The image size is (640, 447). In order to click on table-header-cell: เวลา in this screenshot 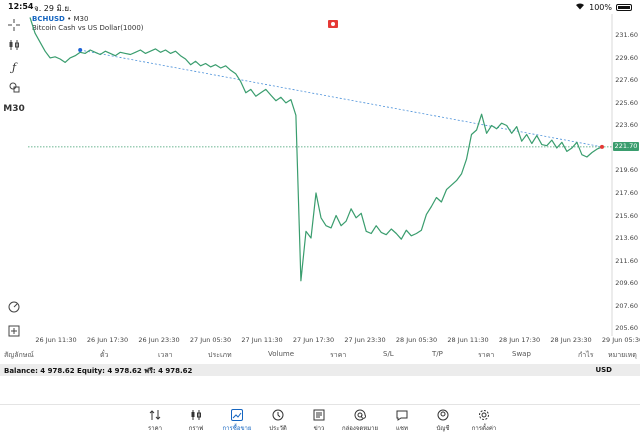, I will do `click(165, 355)`.